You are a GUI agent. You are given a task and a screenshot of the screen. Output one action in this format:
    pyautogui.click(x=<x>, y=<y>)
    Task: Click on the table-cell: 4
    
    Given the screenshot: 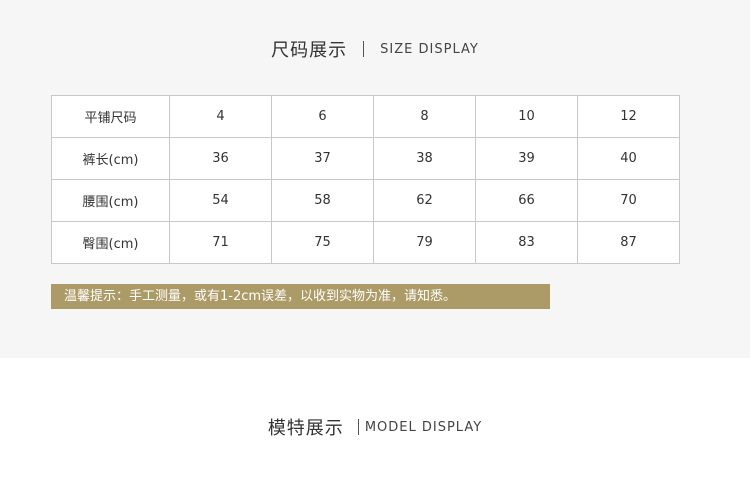 What is the action you would take?
    pyautogui.click(x=220, y=116)
    